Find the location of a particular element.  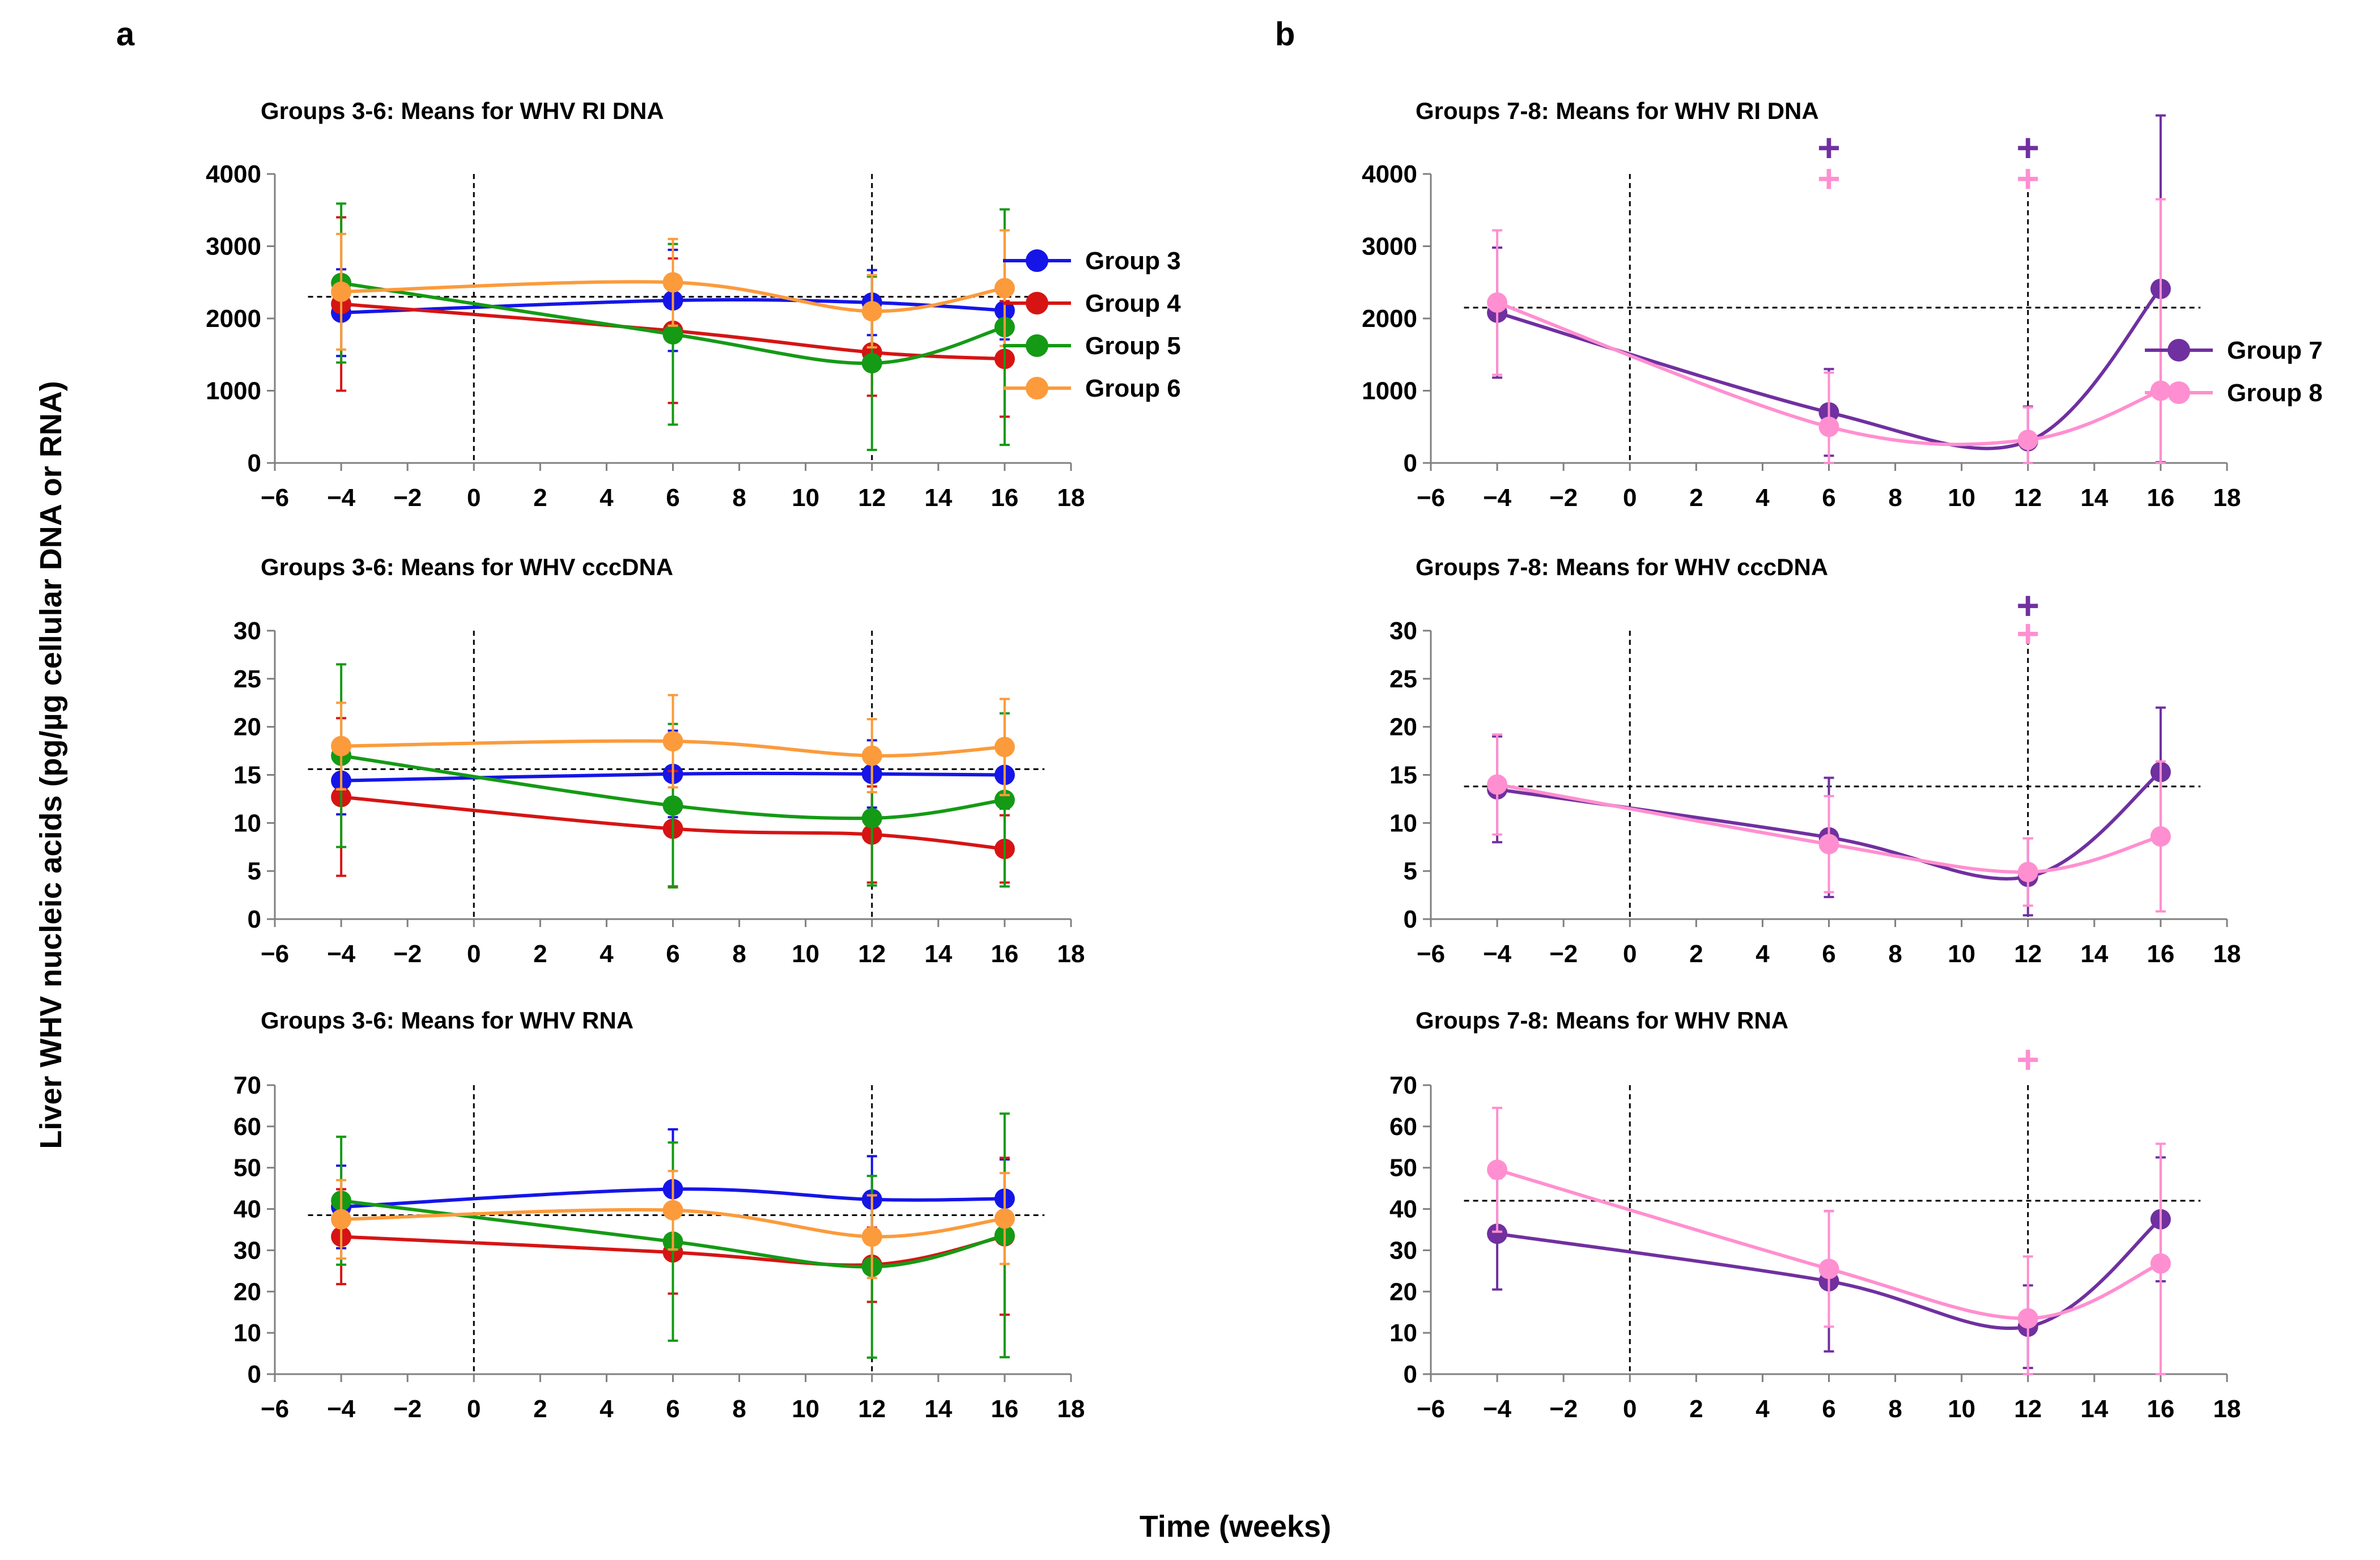

y-tick-label: 70 is located at coordinates (1403, 1085).